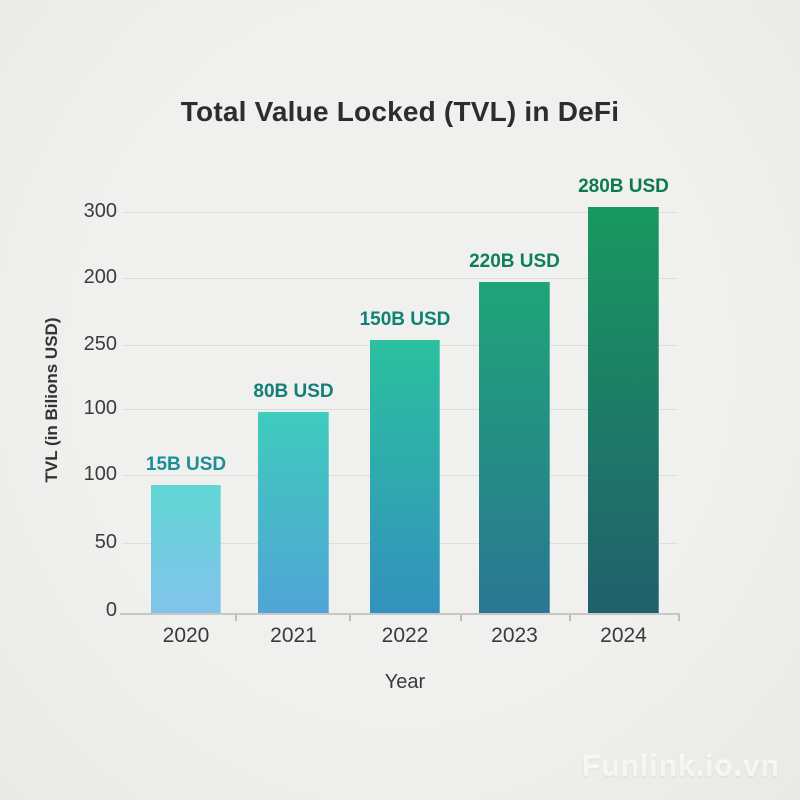 Image resolution: width=800 pixels, height=800 pixels. I want to click on bar-2021, so click(293, 512).